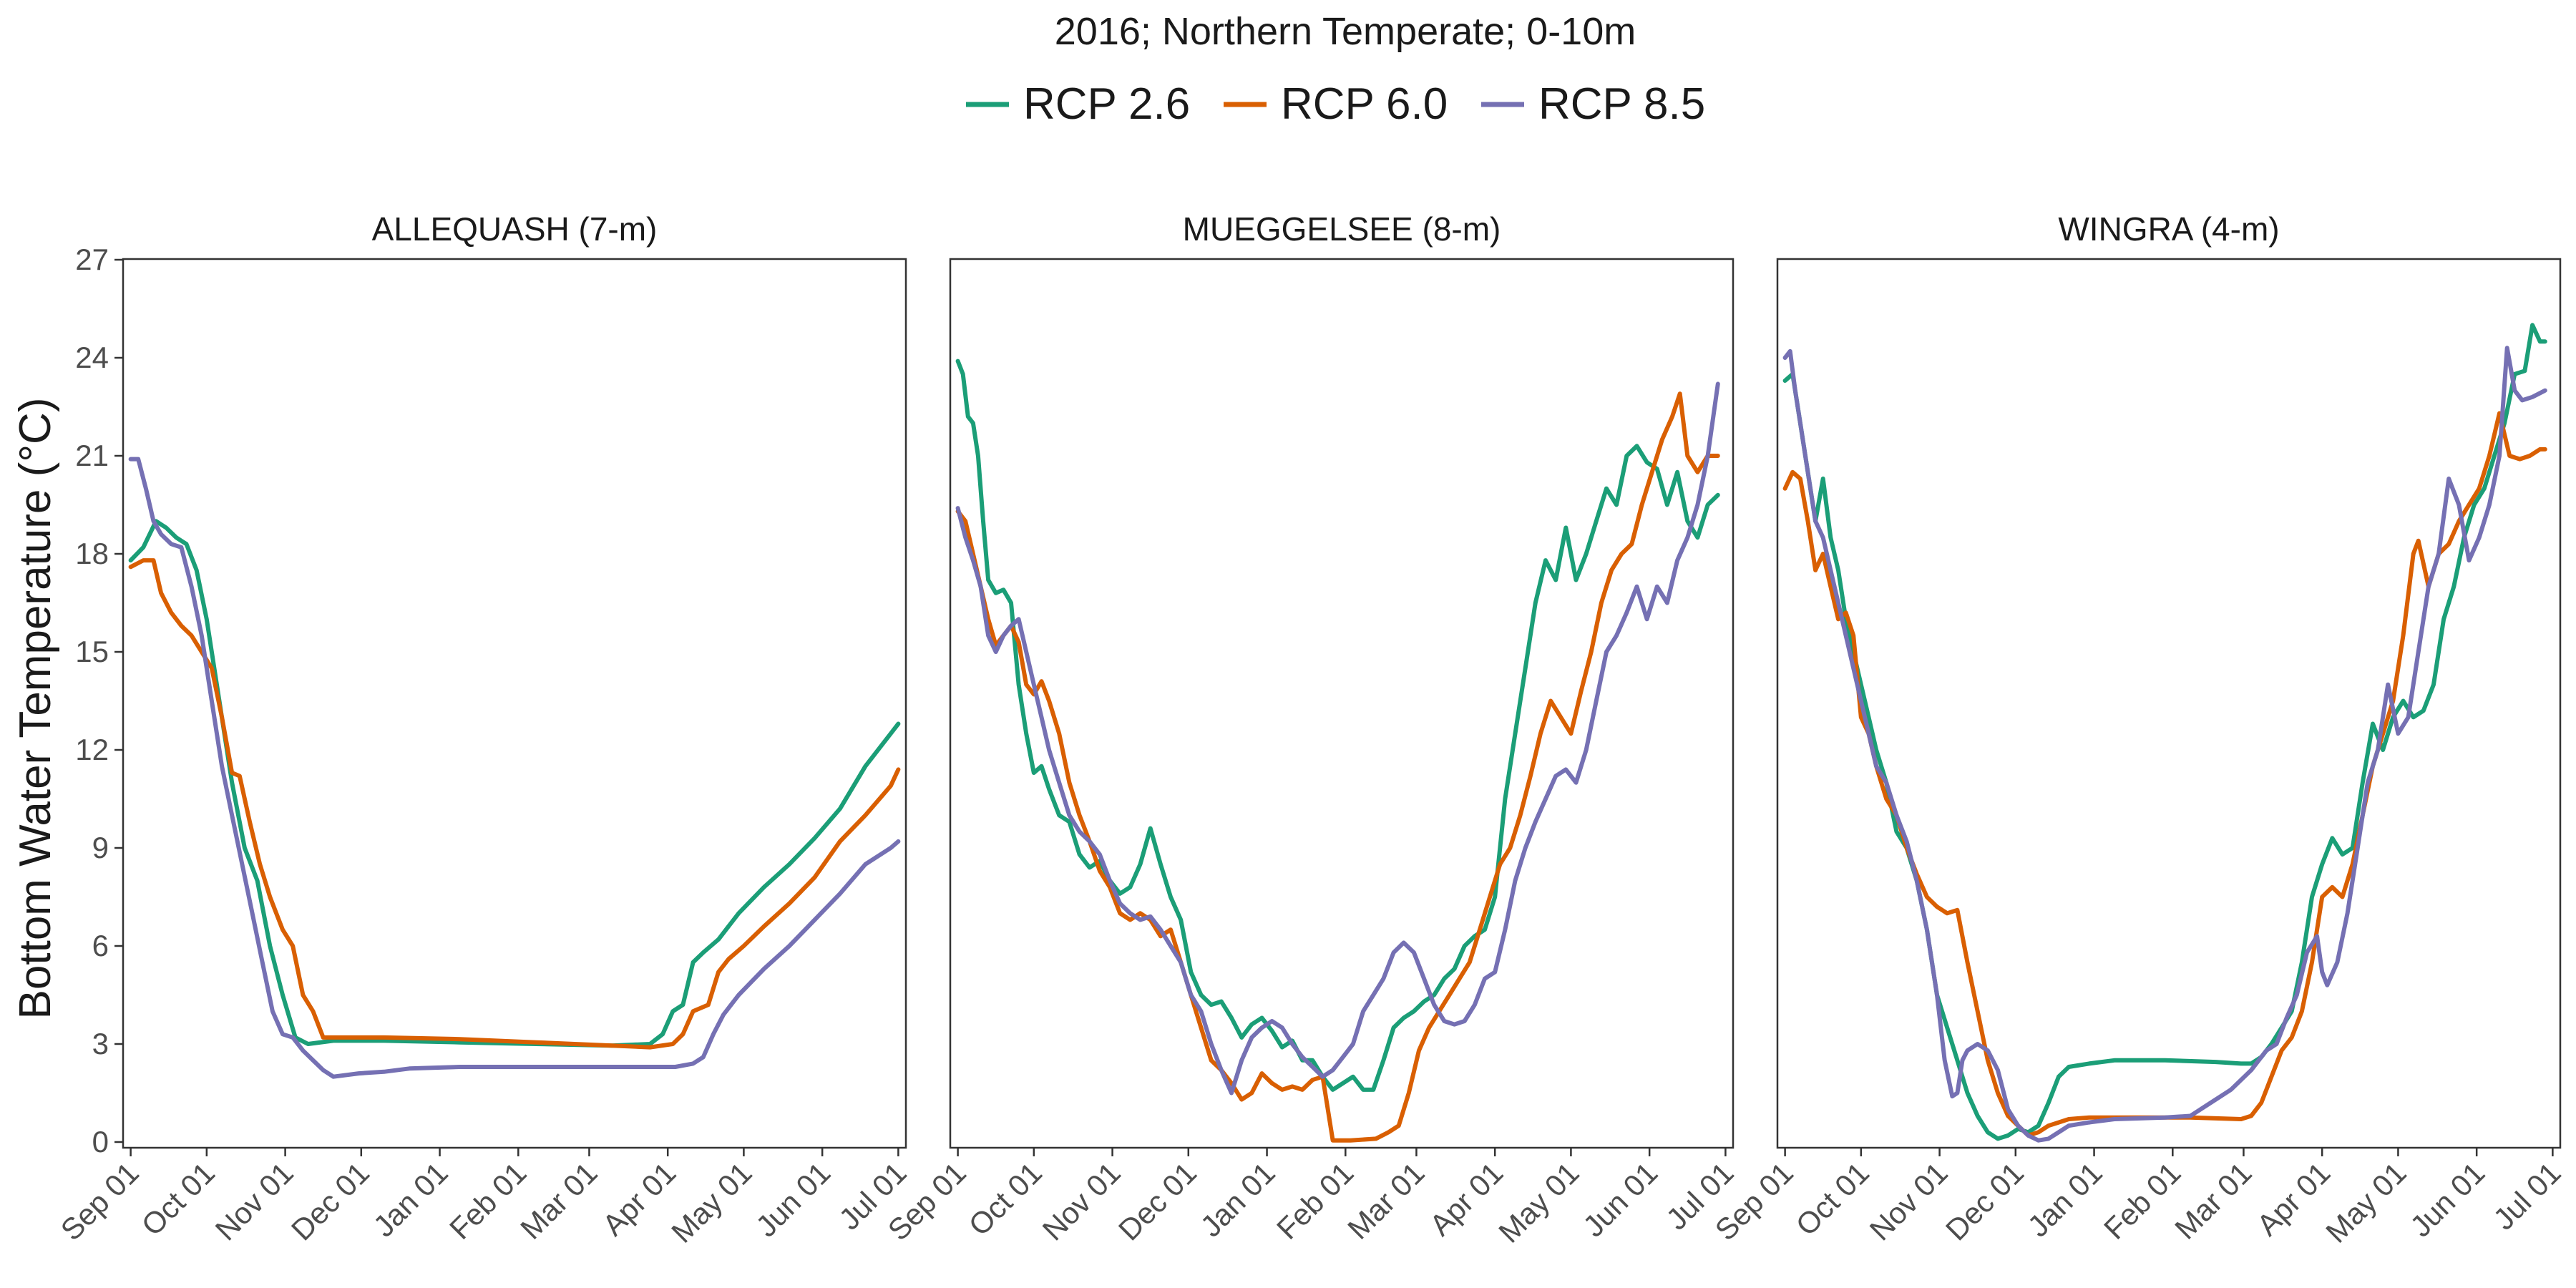 This screenshot has width=2576, height=1288. Describe the element at coordinates (92, 455) in the screenshot. I see `y-tick-label: 21` at that location.